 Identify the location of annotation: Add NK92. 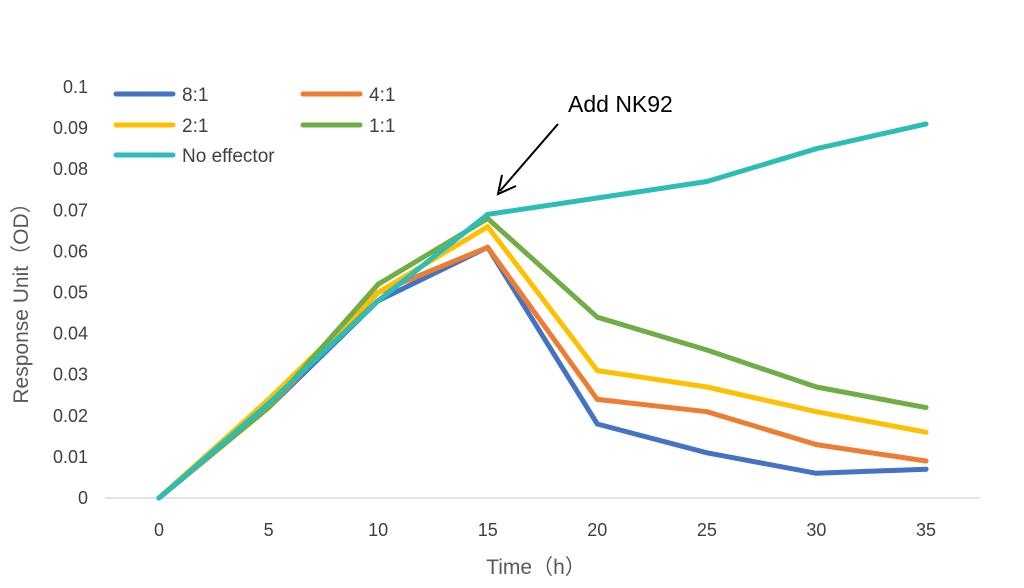
(584, 143).